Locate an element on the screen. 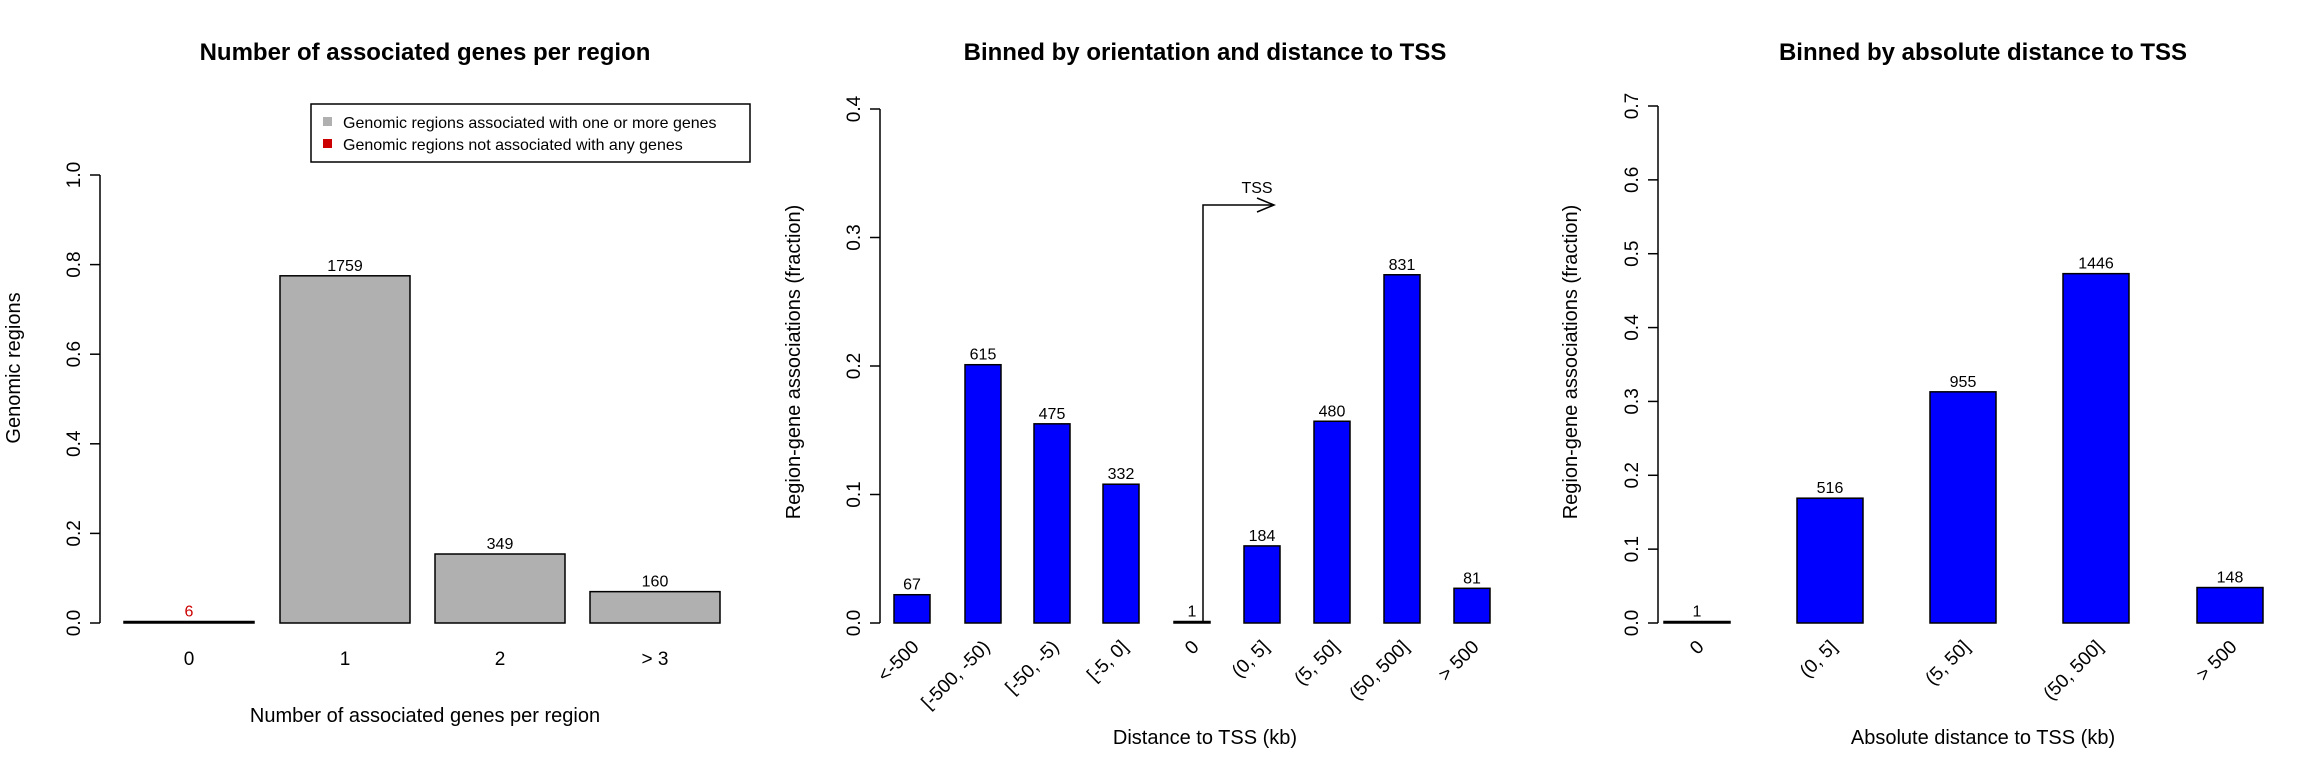 The image size is (2304, 768). y-tick-label: 0.8 is located at coordinates (74, 264).